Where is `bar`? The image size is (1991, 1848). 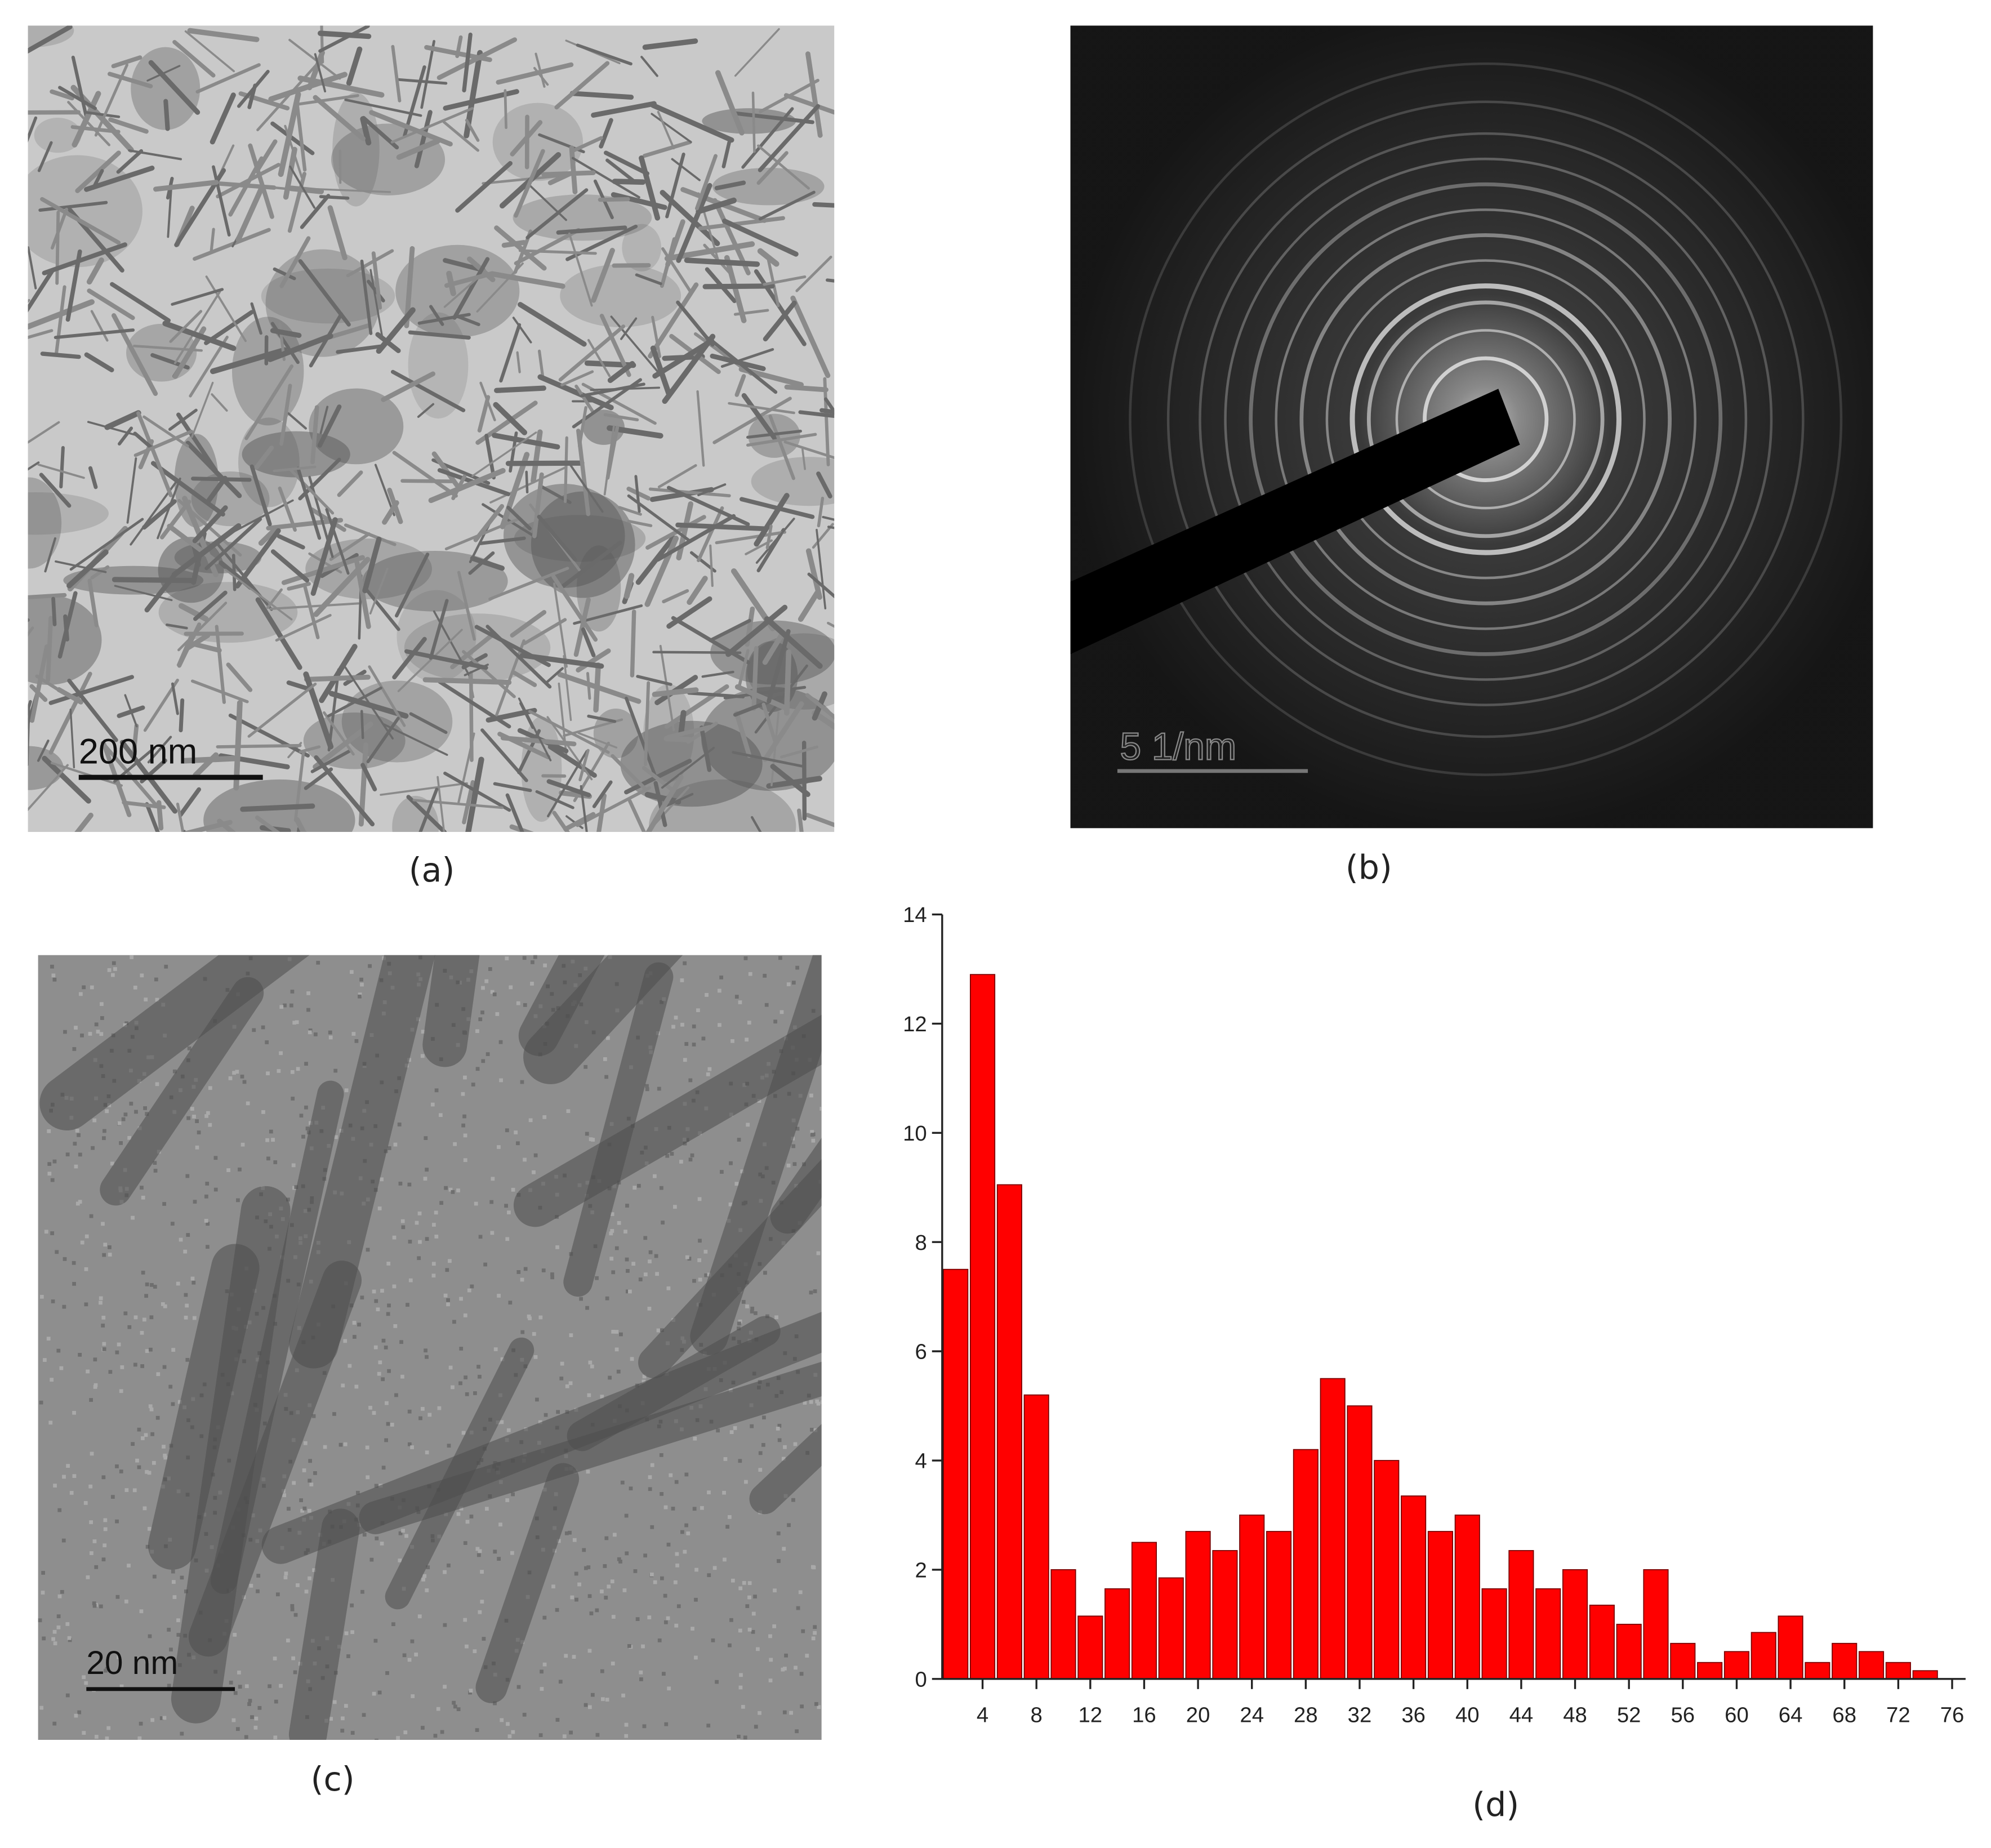
bar is located at coordinates (1494, 1634).